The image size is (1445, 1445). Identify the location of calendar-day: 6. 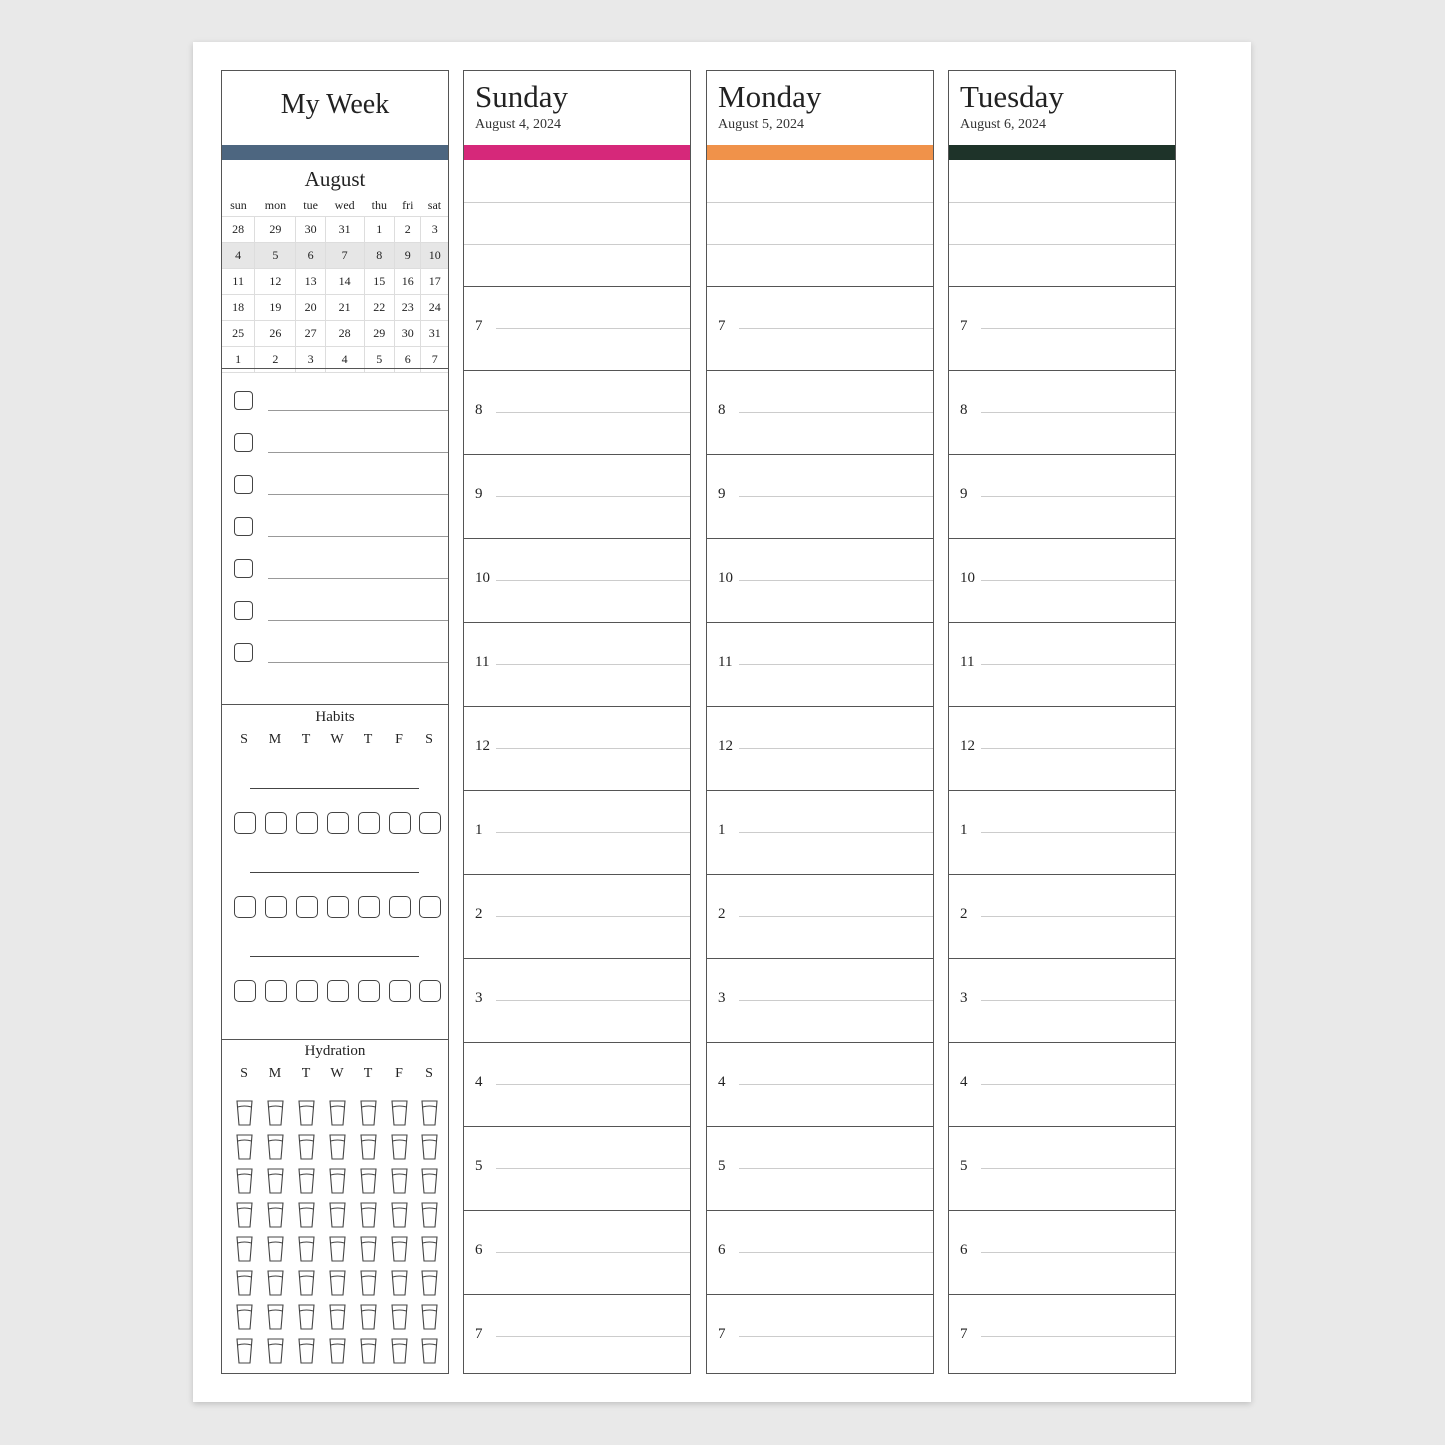
(310, 255).